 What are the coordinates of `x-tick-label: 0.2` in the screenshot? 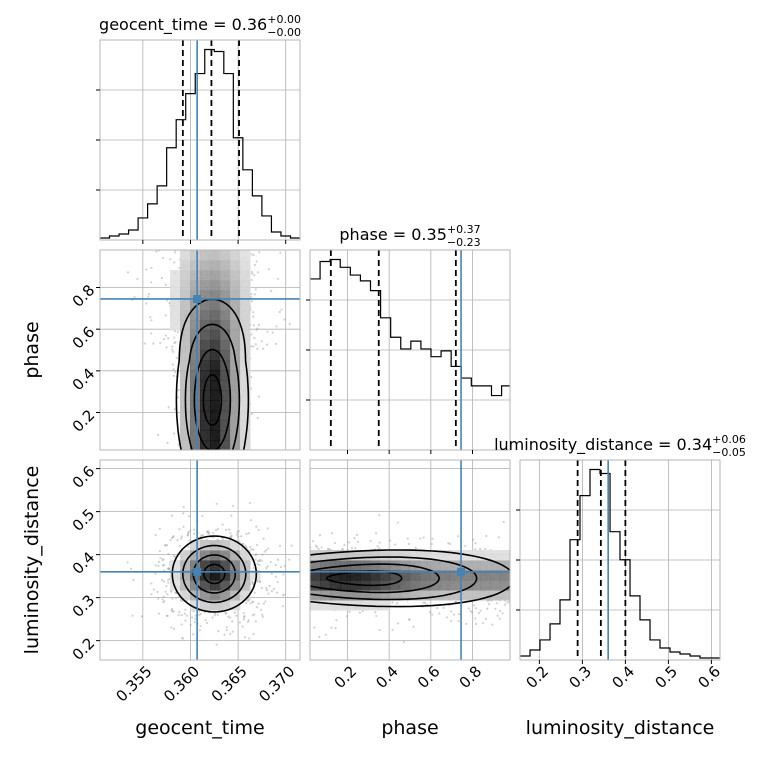 It's located at (537, 677).